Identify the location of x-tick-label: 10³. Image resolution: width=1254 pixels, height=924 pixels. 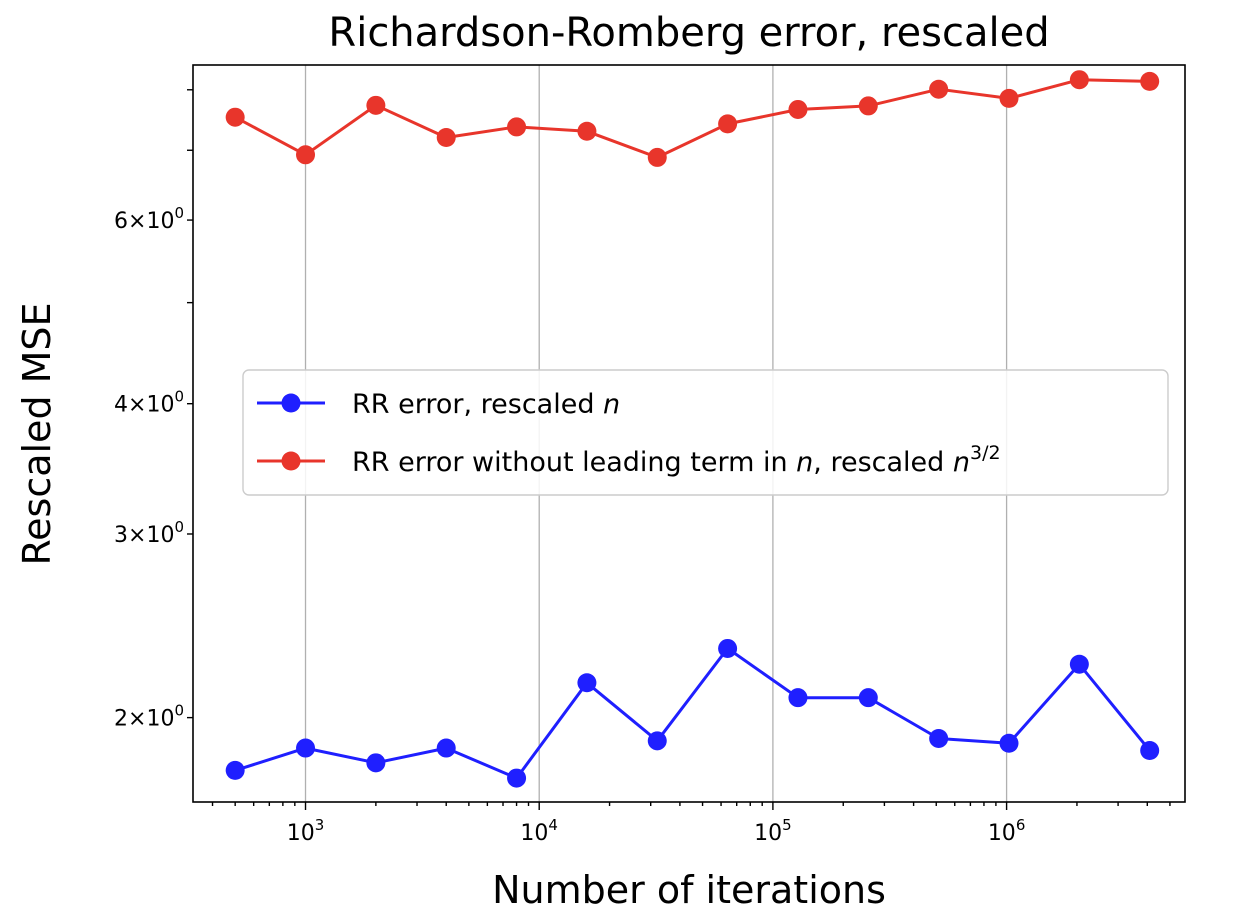
(306, 831).